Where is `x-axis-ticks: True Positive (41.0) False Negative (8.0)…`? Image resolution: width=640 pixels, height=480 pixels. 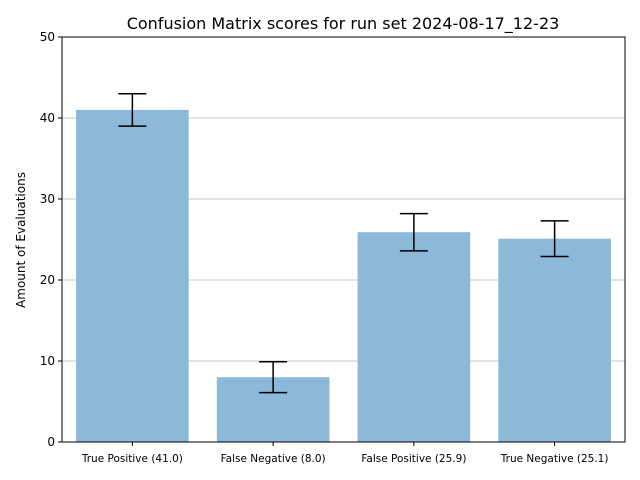
x-axis-ticks: True Positive (41.0) False Negative (8.0)… is located at coordinates (345, 453).